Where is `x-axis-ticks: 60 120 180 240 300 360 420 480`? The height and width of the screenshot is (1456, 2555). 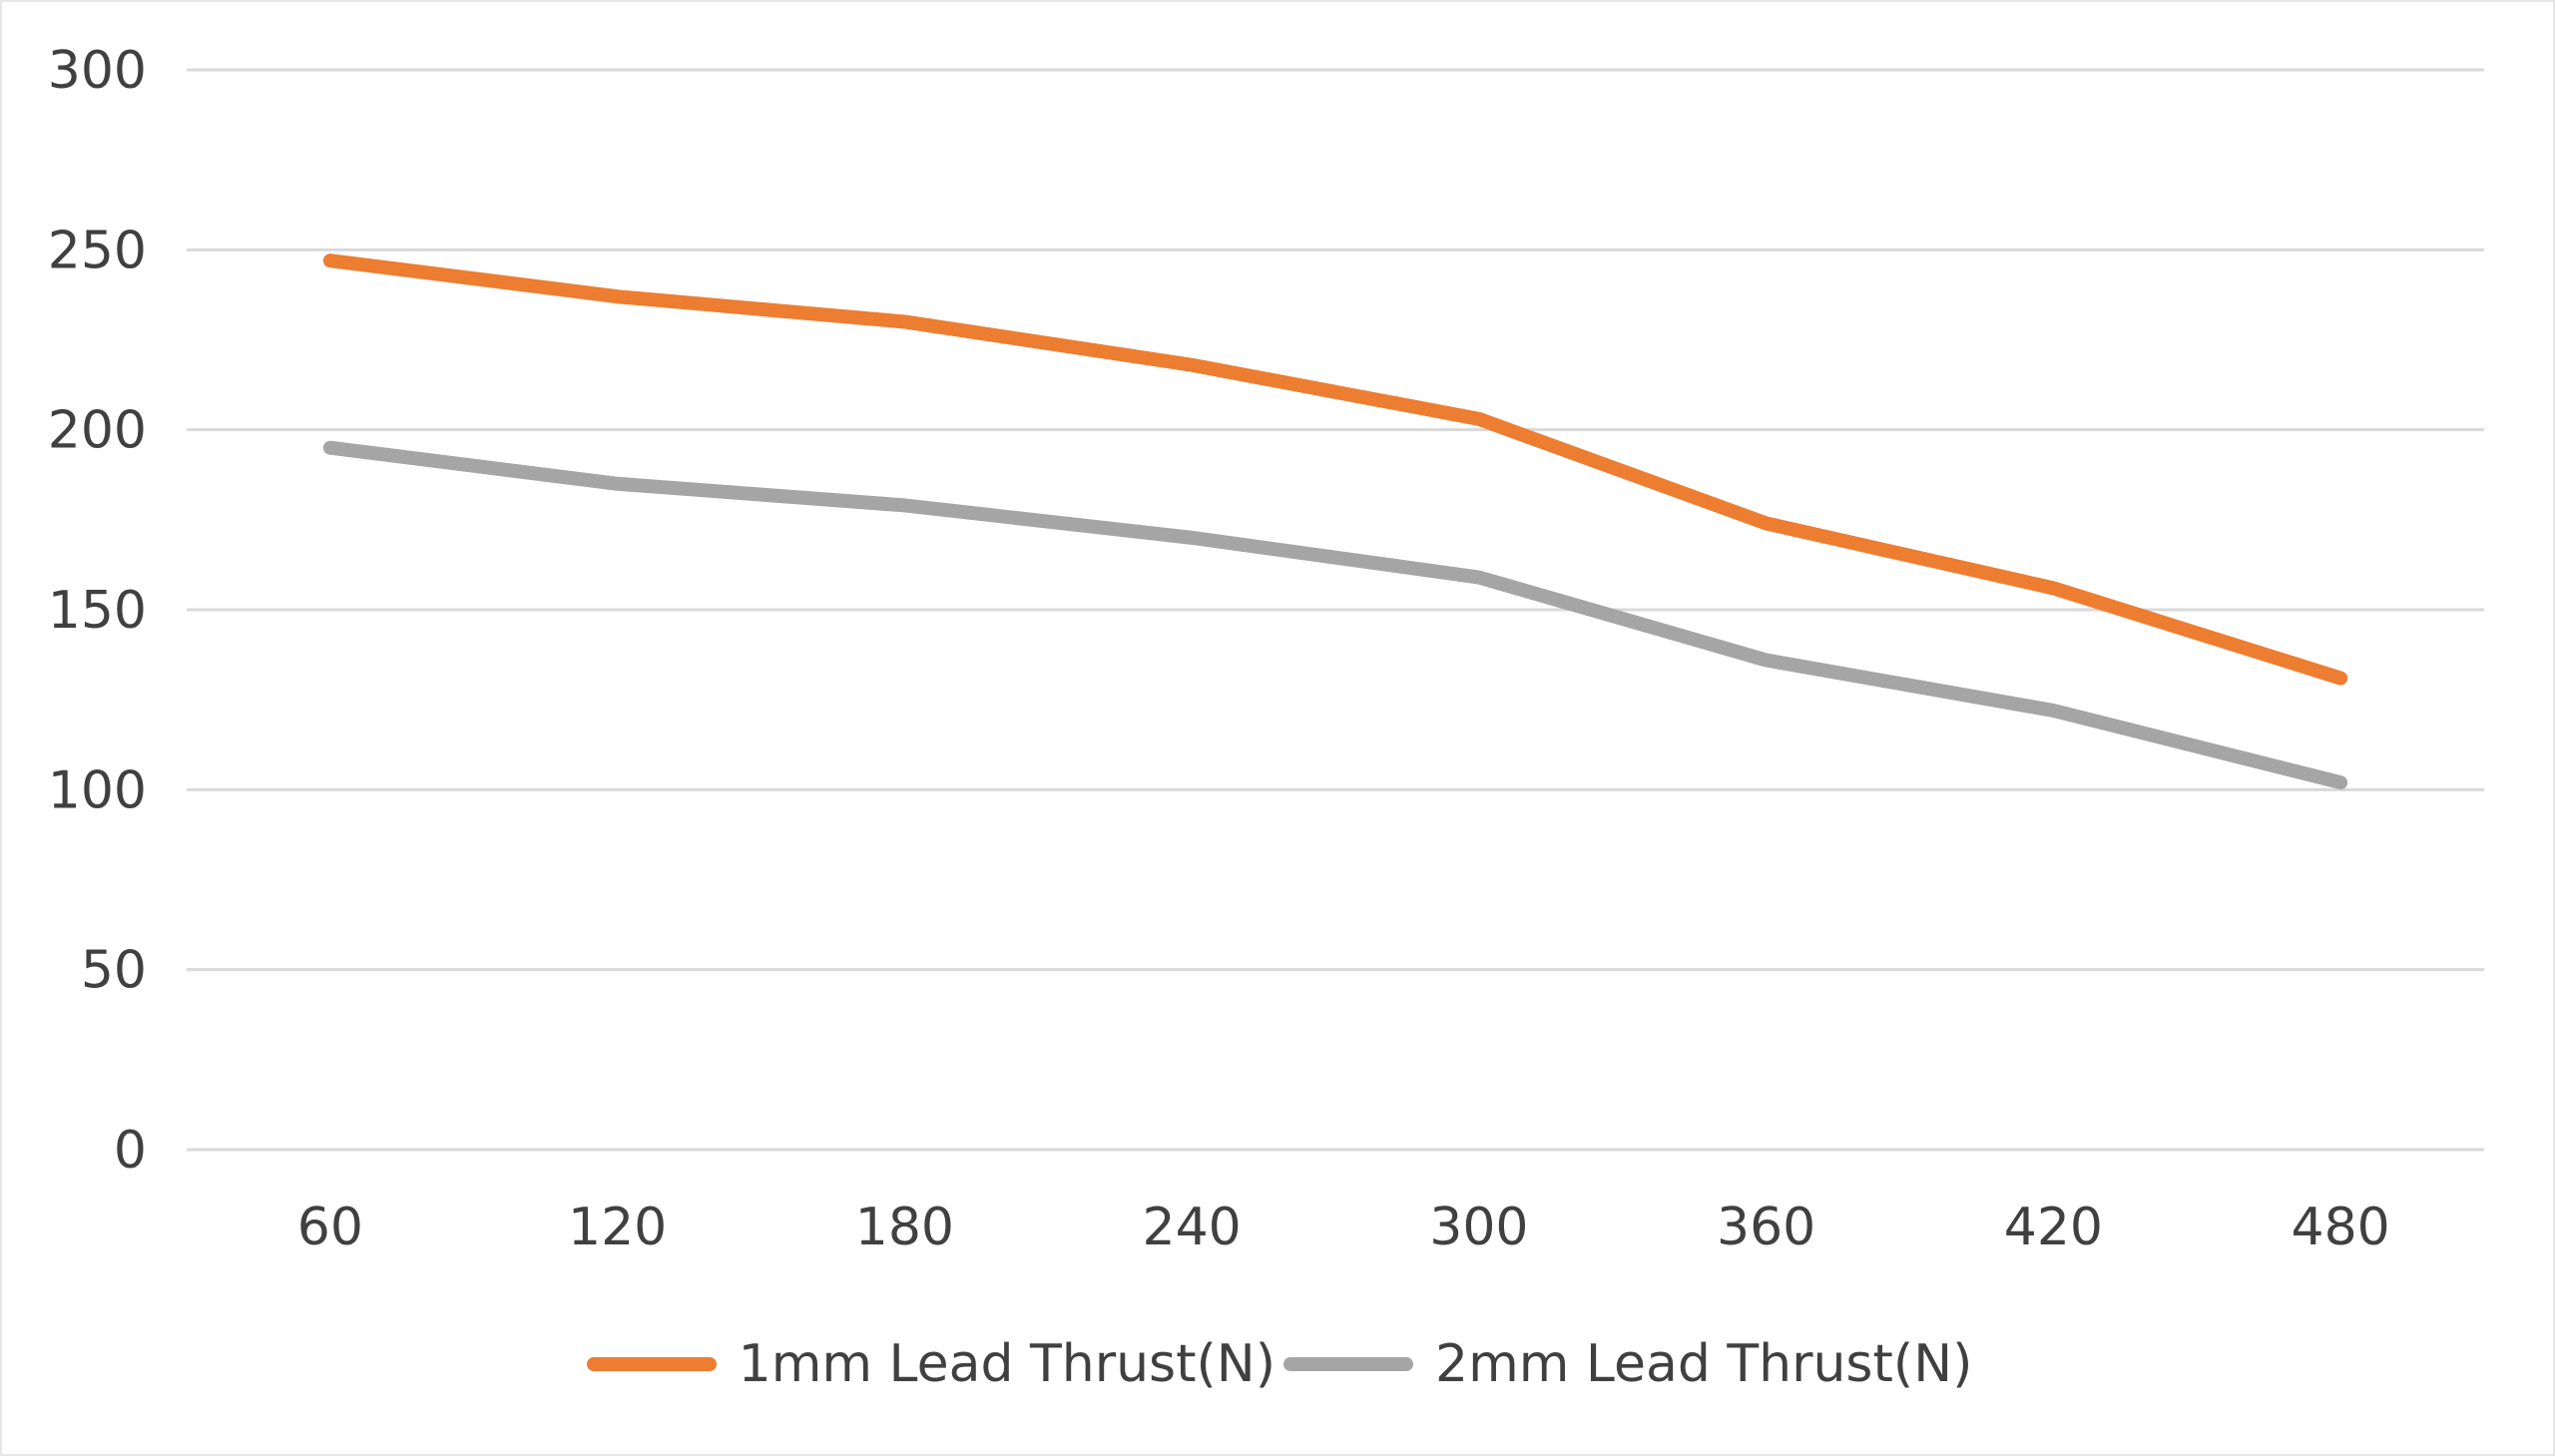 x-axis-ticks: 60 120 180 240 300 360 420 480 is located at coordinates (1343, 1227).